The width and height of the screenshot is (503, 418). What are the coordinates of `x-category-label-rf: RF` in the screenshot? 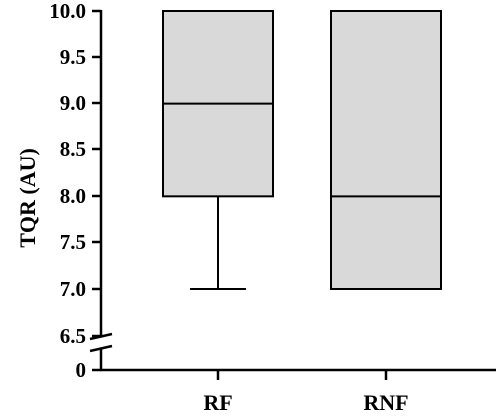 It's located at (217, 402).